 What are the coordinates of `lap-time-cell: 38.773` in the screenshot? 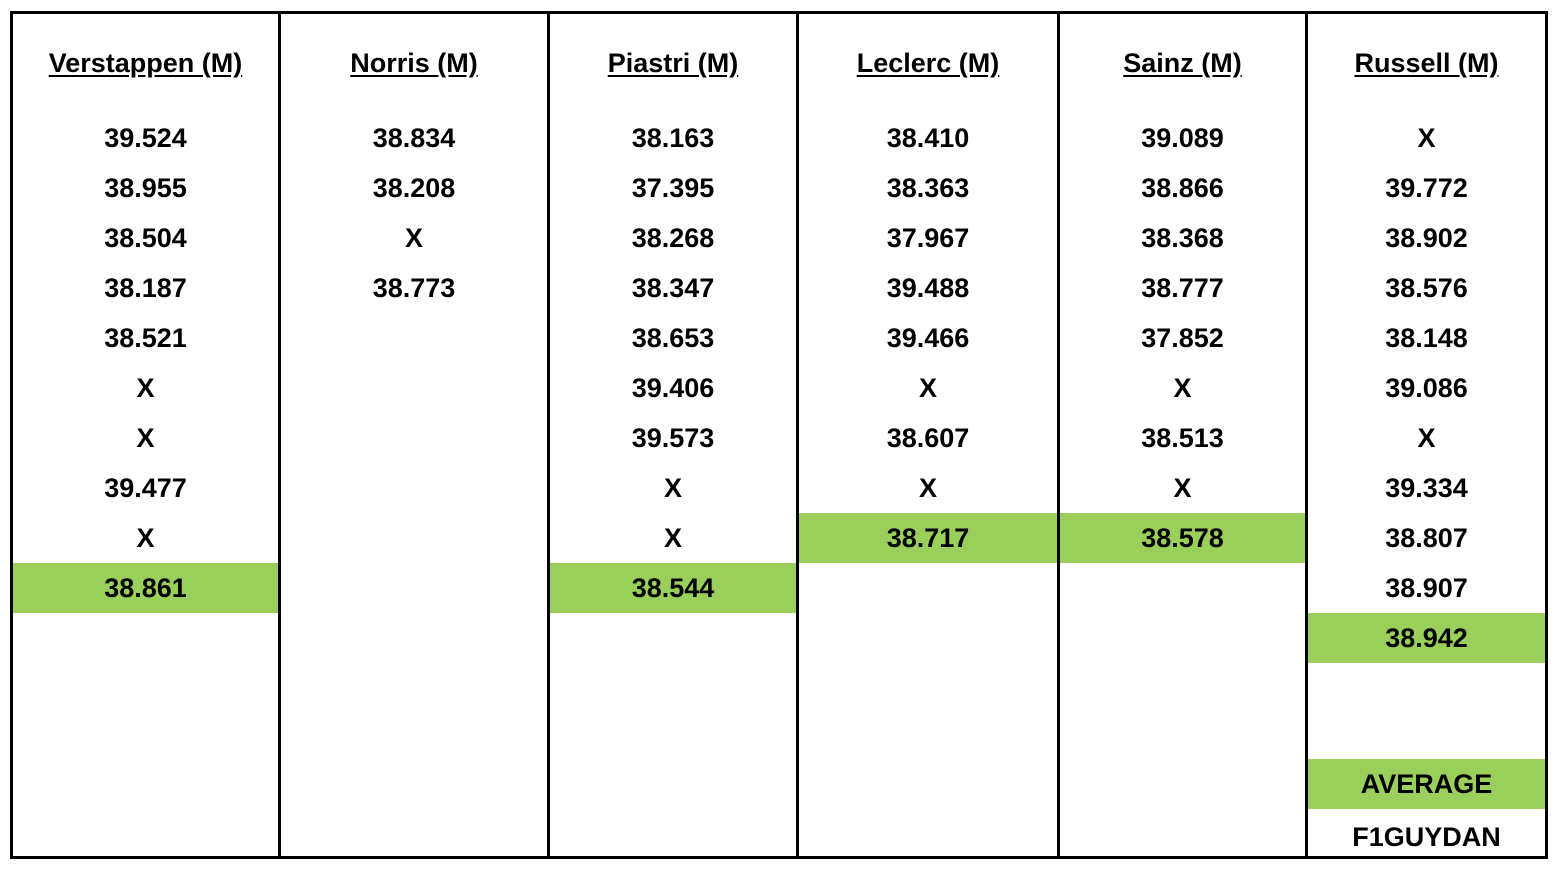 It's located at (414, 288).